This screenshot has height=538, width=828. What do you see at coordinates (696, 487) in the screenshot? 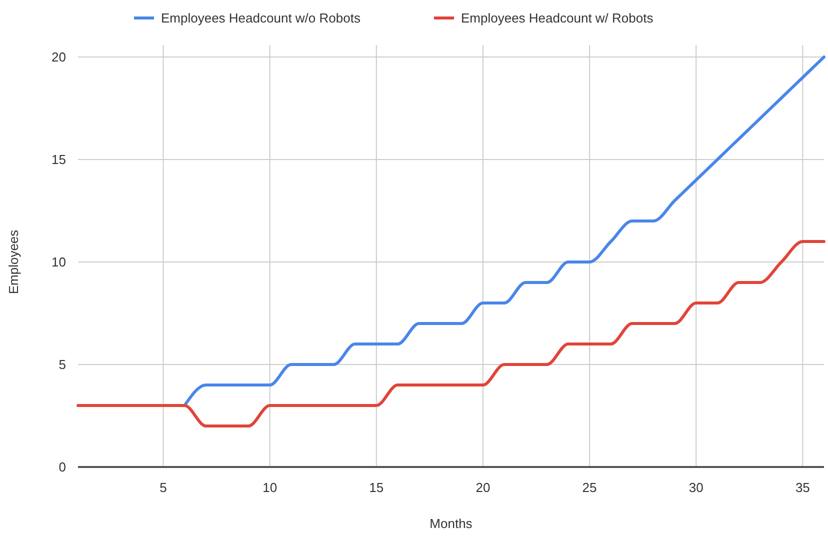
I see `x-tick-label: 30` at bounding box center [696, 487].